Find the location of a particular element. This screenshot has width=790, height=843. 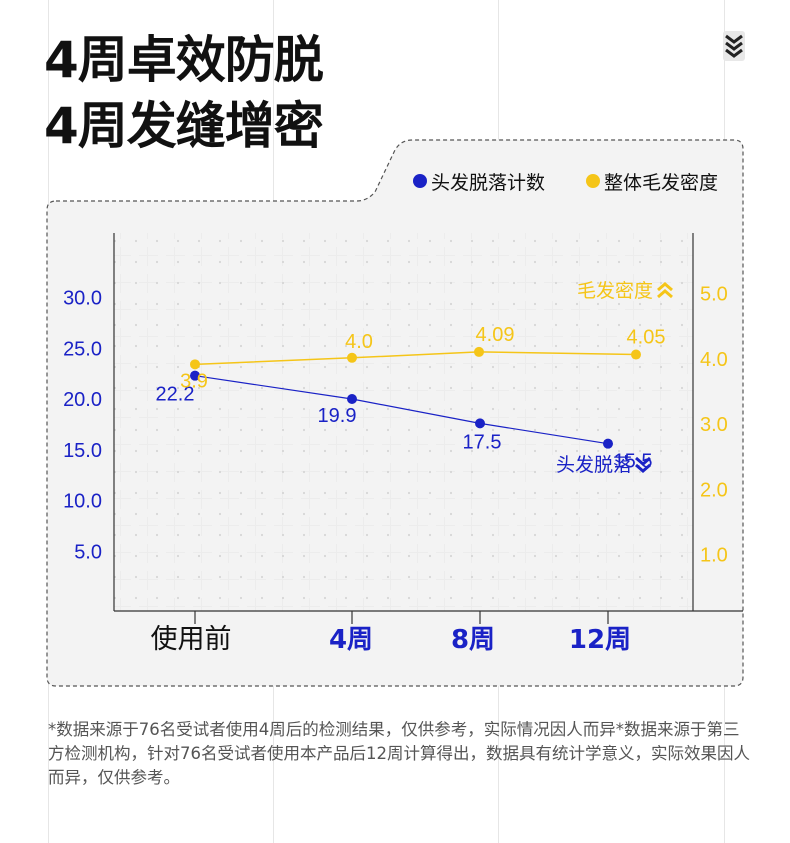

y-right-tick-label: 1.0 is located at coordinates (714, 556).